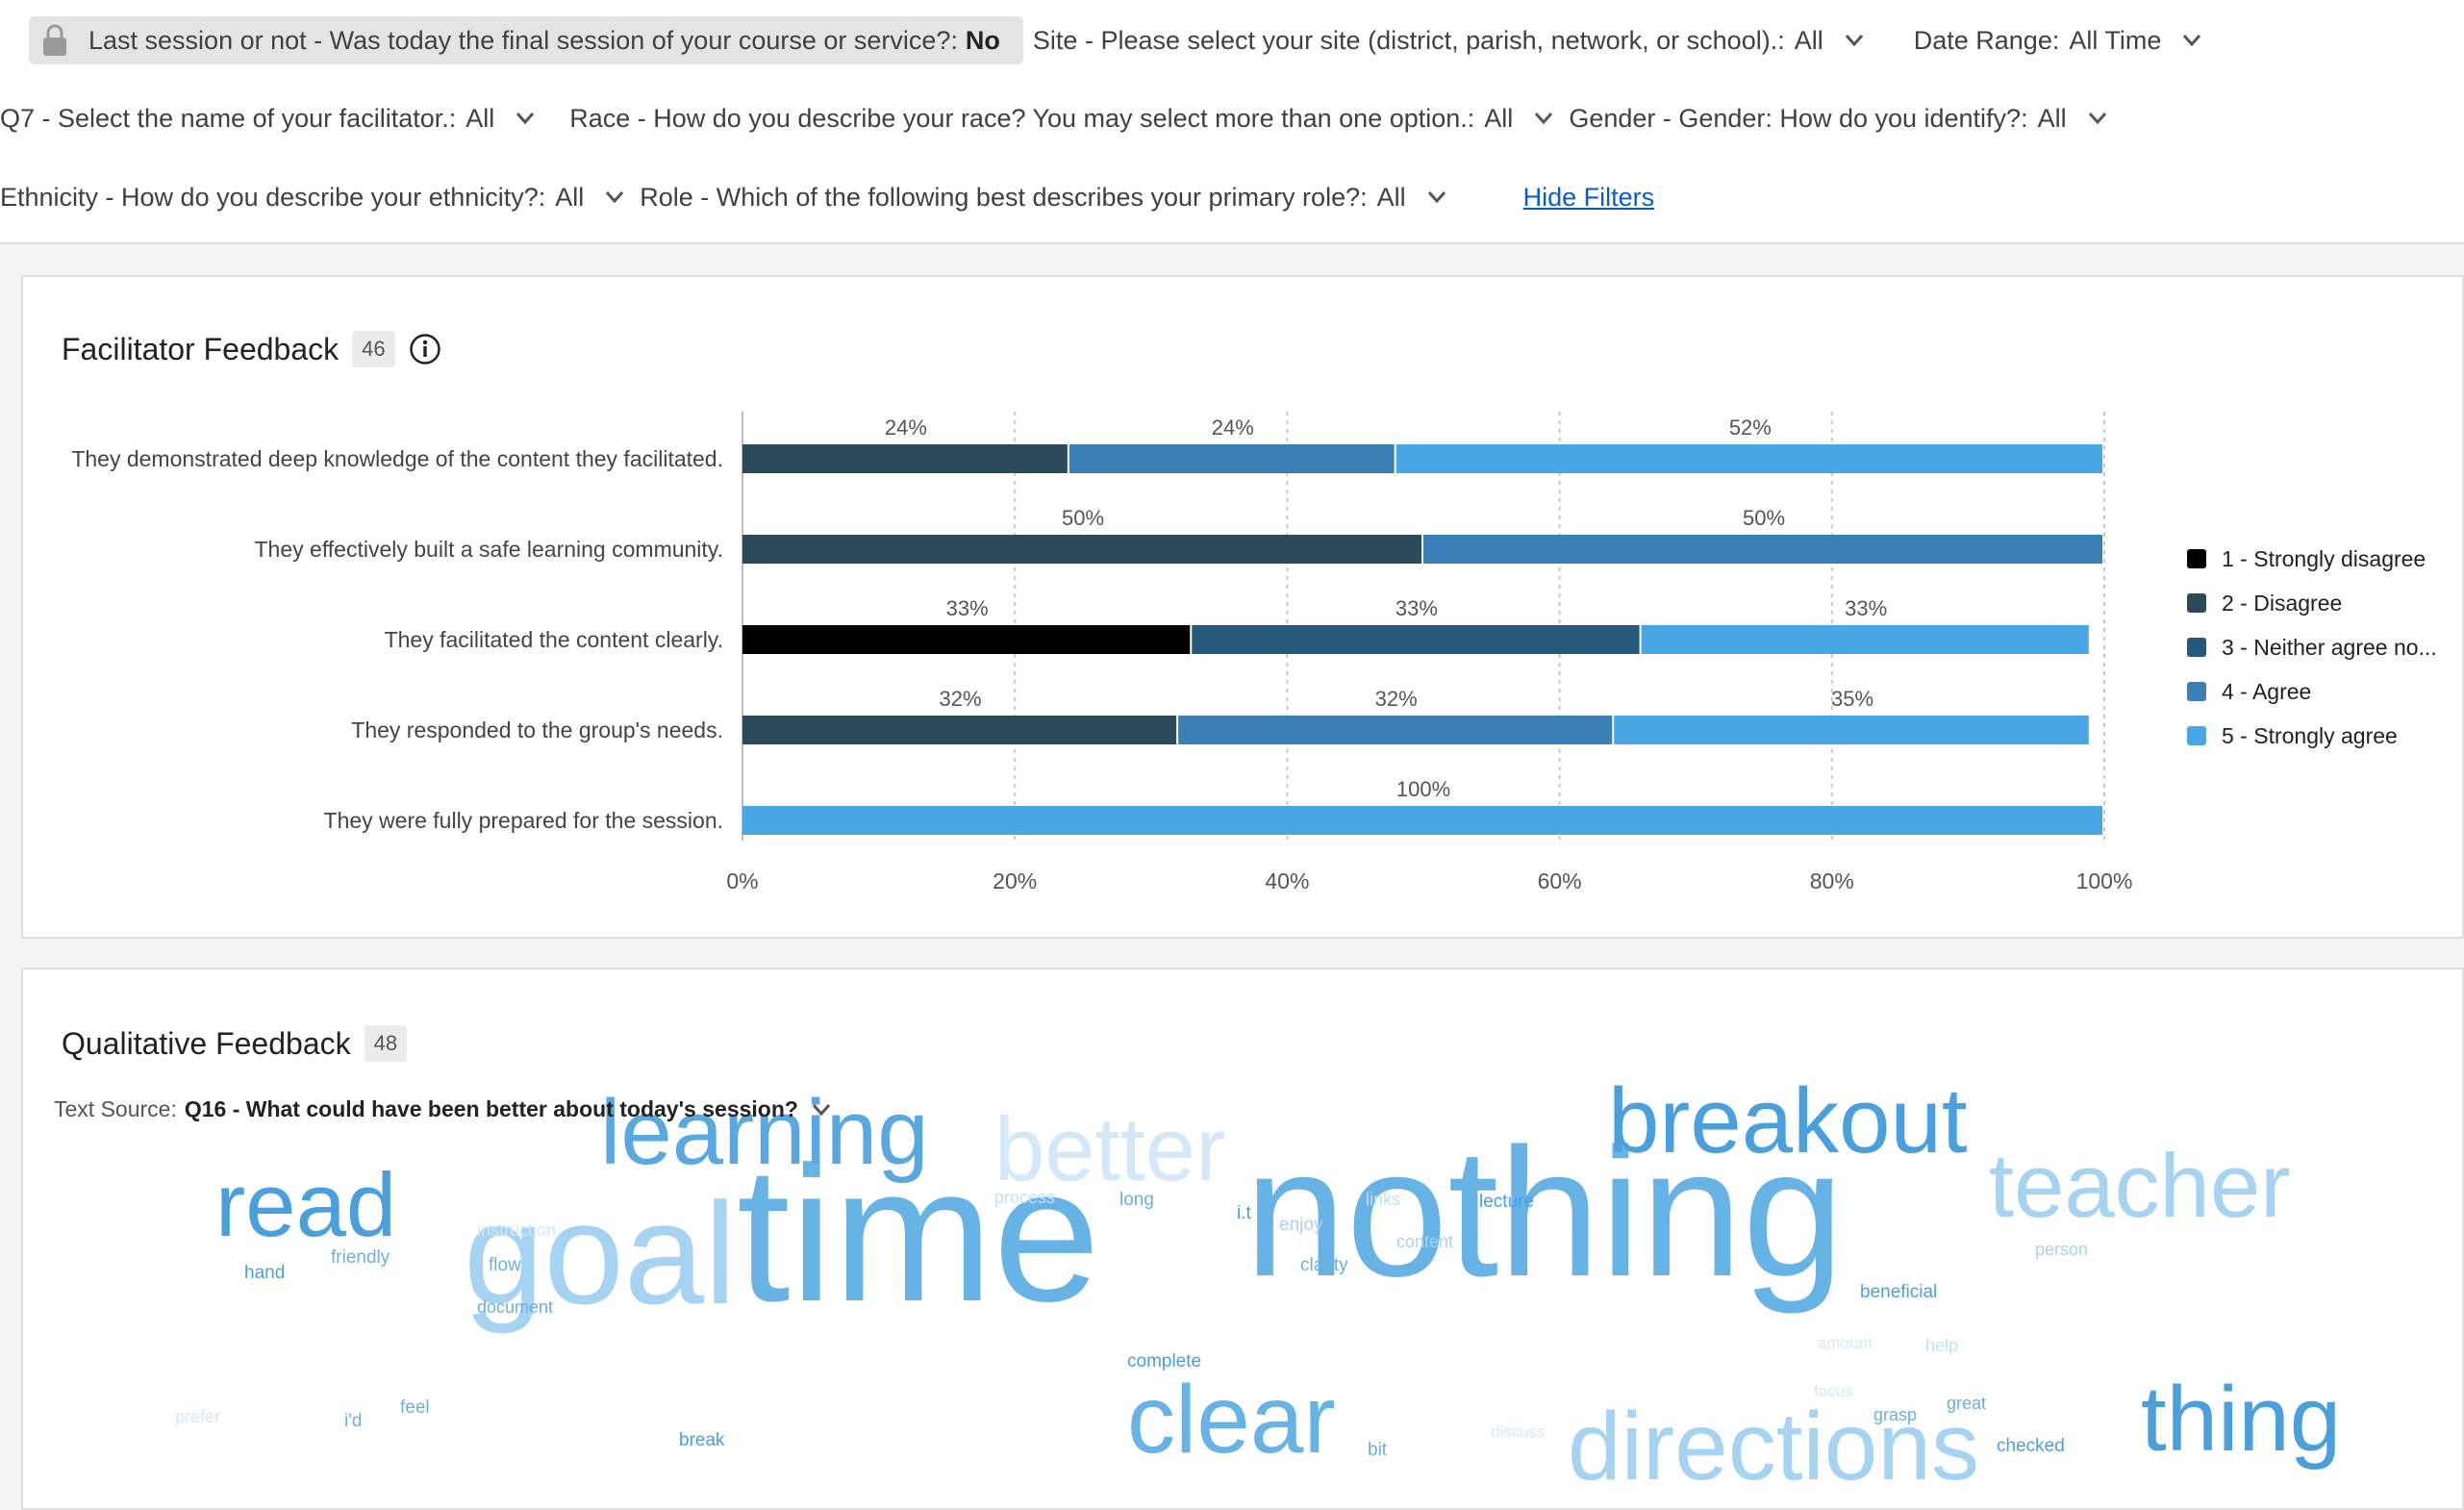 Image resolution: width=2464 pixels, height=1510 pixels. Describe the element at coordinates (2324, 558) in the screenshot. I see `legend-label: 1 - Strongly disagree` at that location.